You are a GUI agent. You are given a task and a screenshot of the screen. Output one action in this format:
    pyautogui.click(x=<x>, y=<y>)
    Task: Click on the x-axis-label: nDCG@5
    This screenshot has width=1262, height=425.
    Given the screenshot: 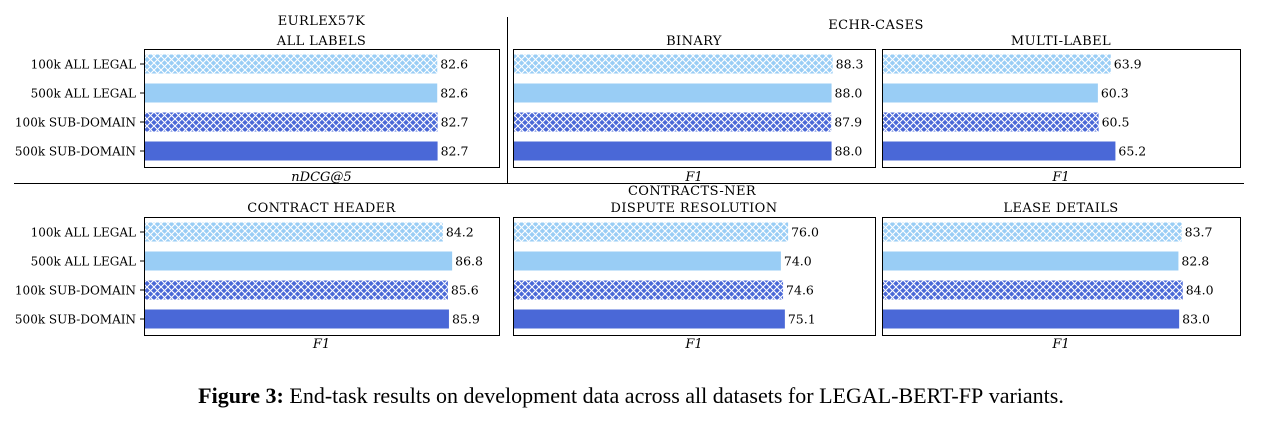 What is the action you would take?
    pyautogui.click(x=321, y=177)
    